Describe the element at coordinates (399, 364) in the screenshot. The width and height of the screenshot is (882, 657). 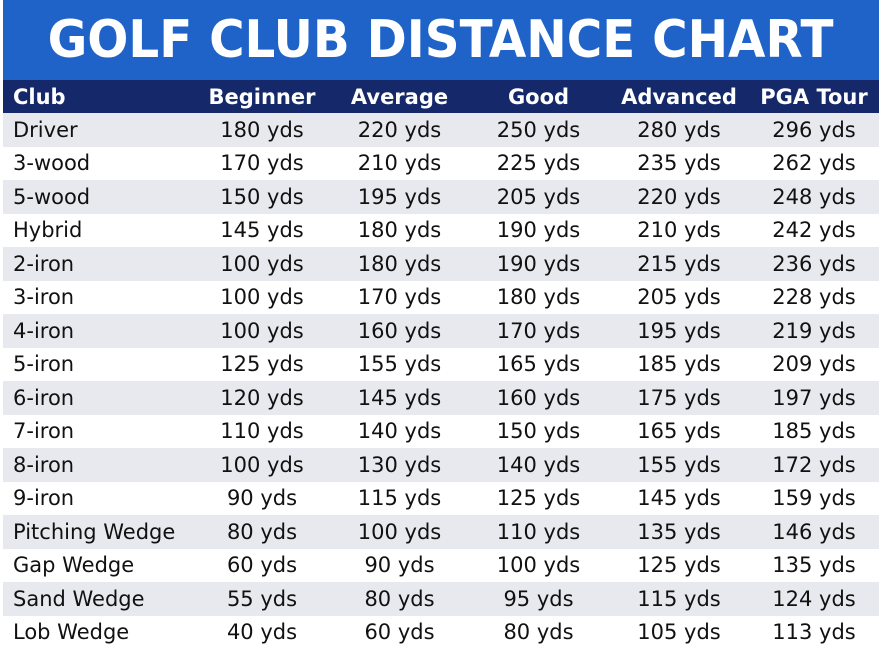
I see `cell-average: 155 yds` at that location.